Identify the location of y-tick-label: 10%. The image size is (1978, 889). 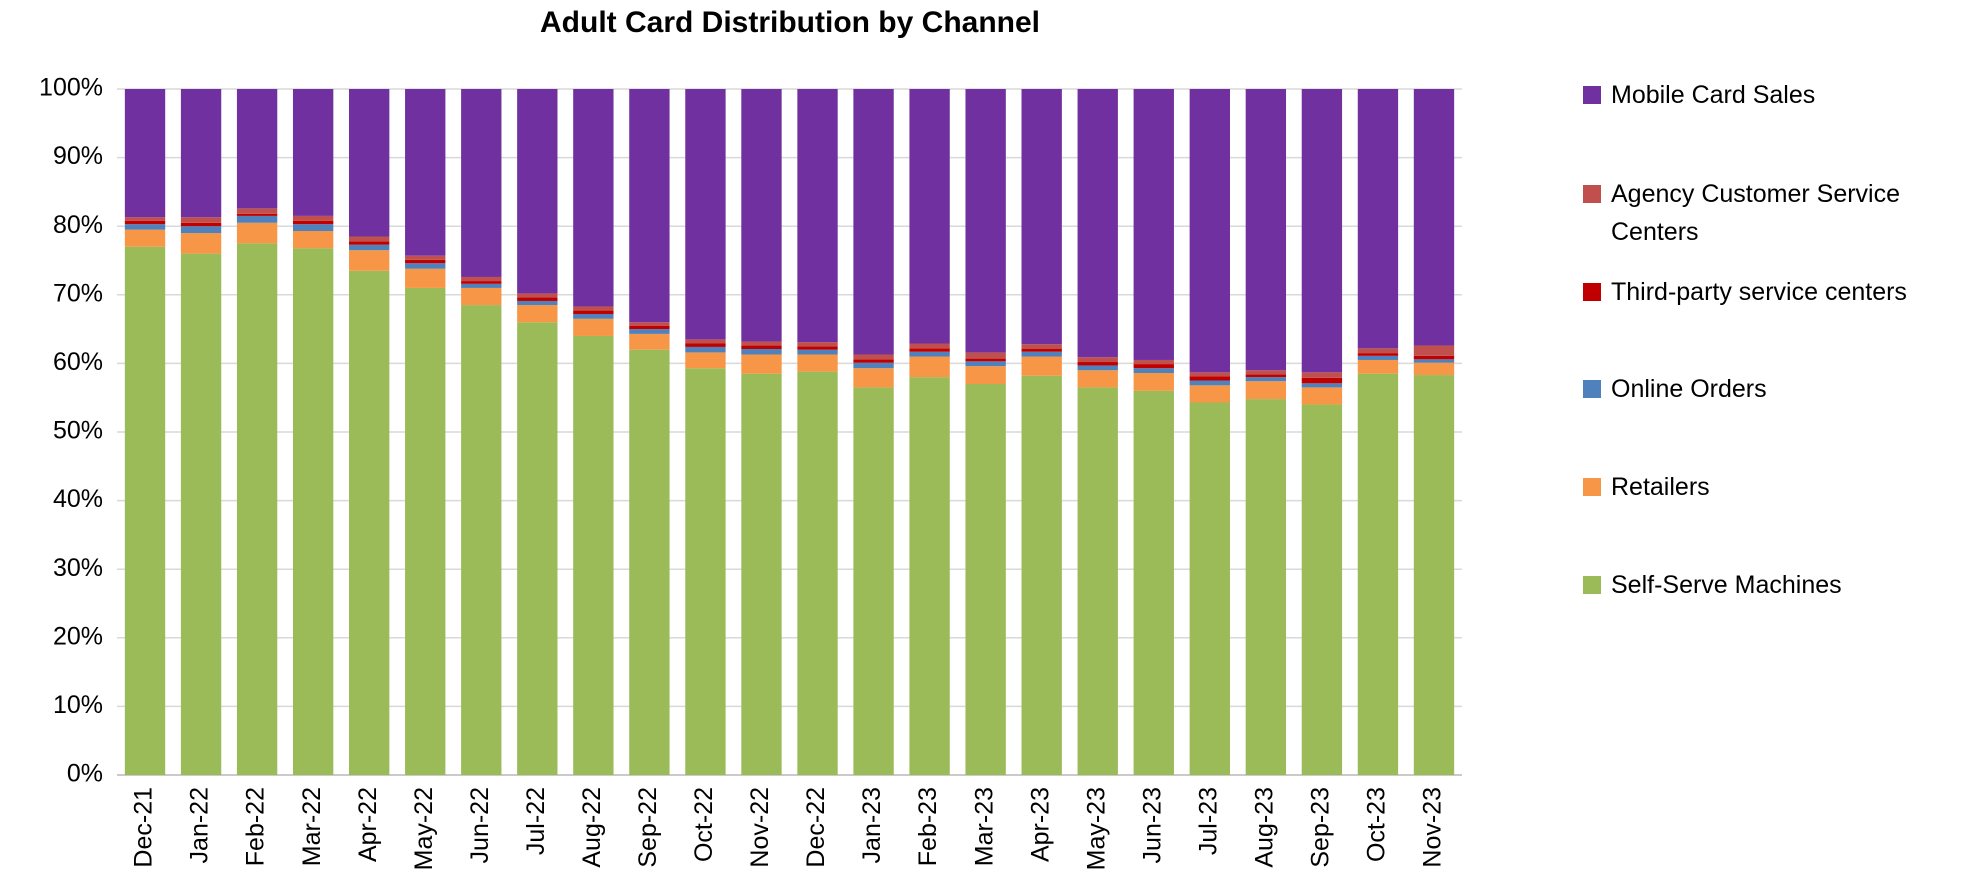
(78, 705).